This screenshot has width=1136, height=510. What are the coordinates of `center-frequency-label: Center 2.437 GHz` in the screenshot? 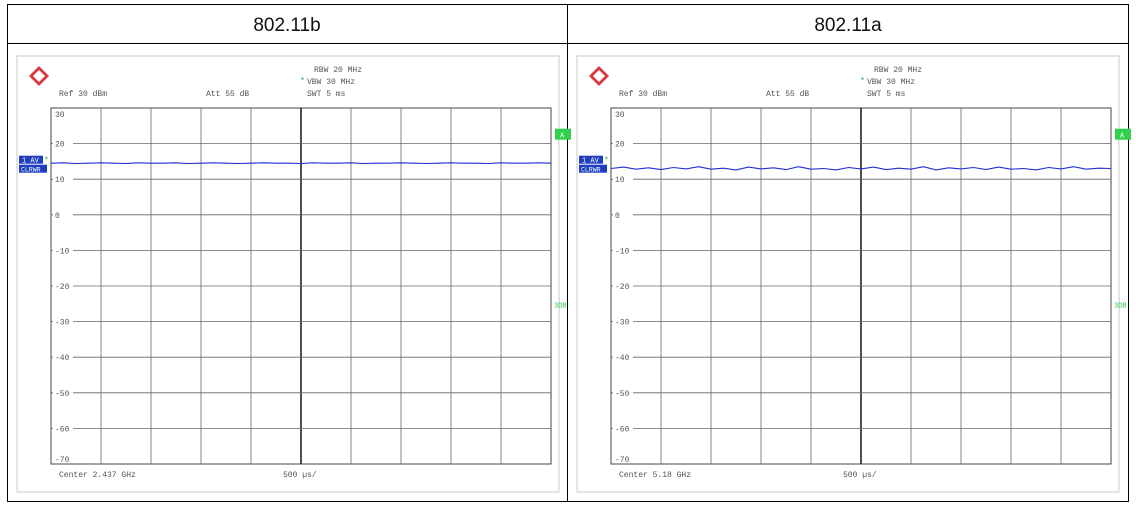 It's located at (97, 475).